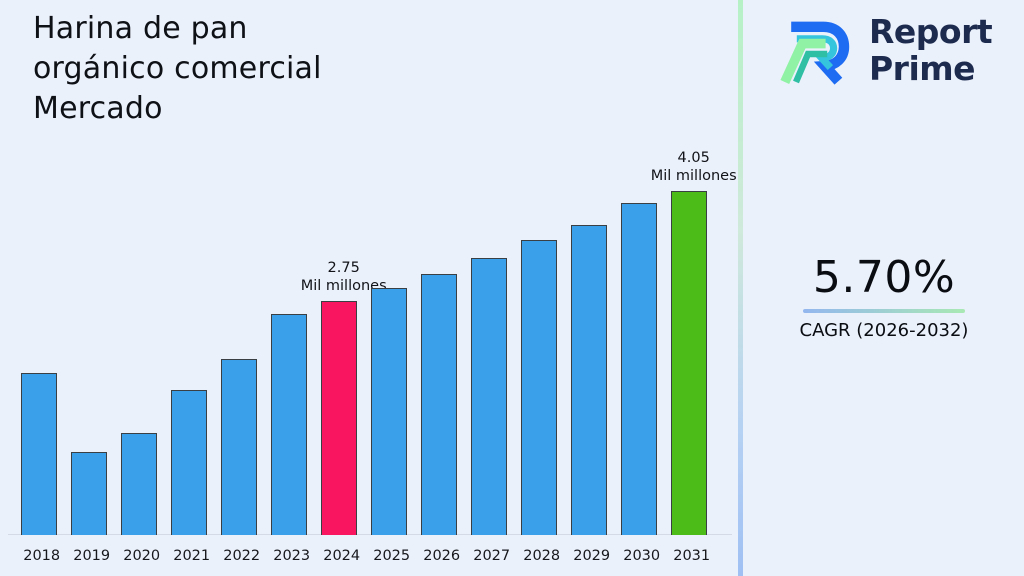 The width and height of the screenshot is (1024, 576). Describe the element at coordinates (693, 158) in the screenshot. I see `annotation-value-2031: 4.05` at that location.